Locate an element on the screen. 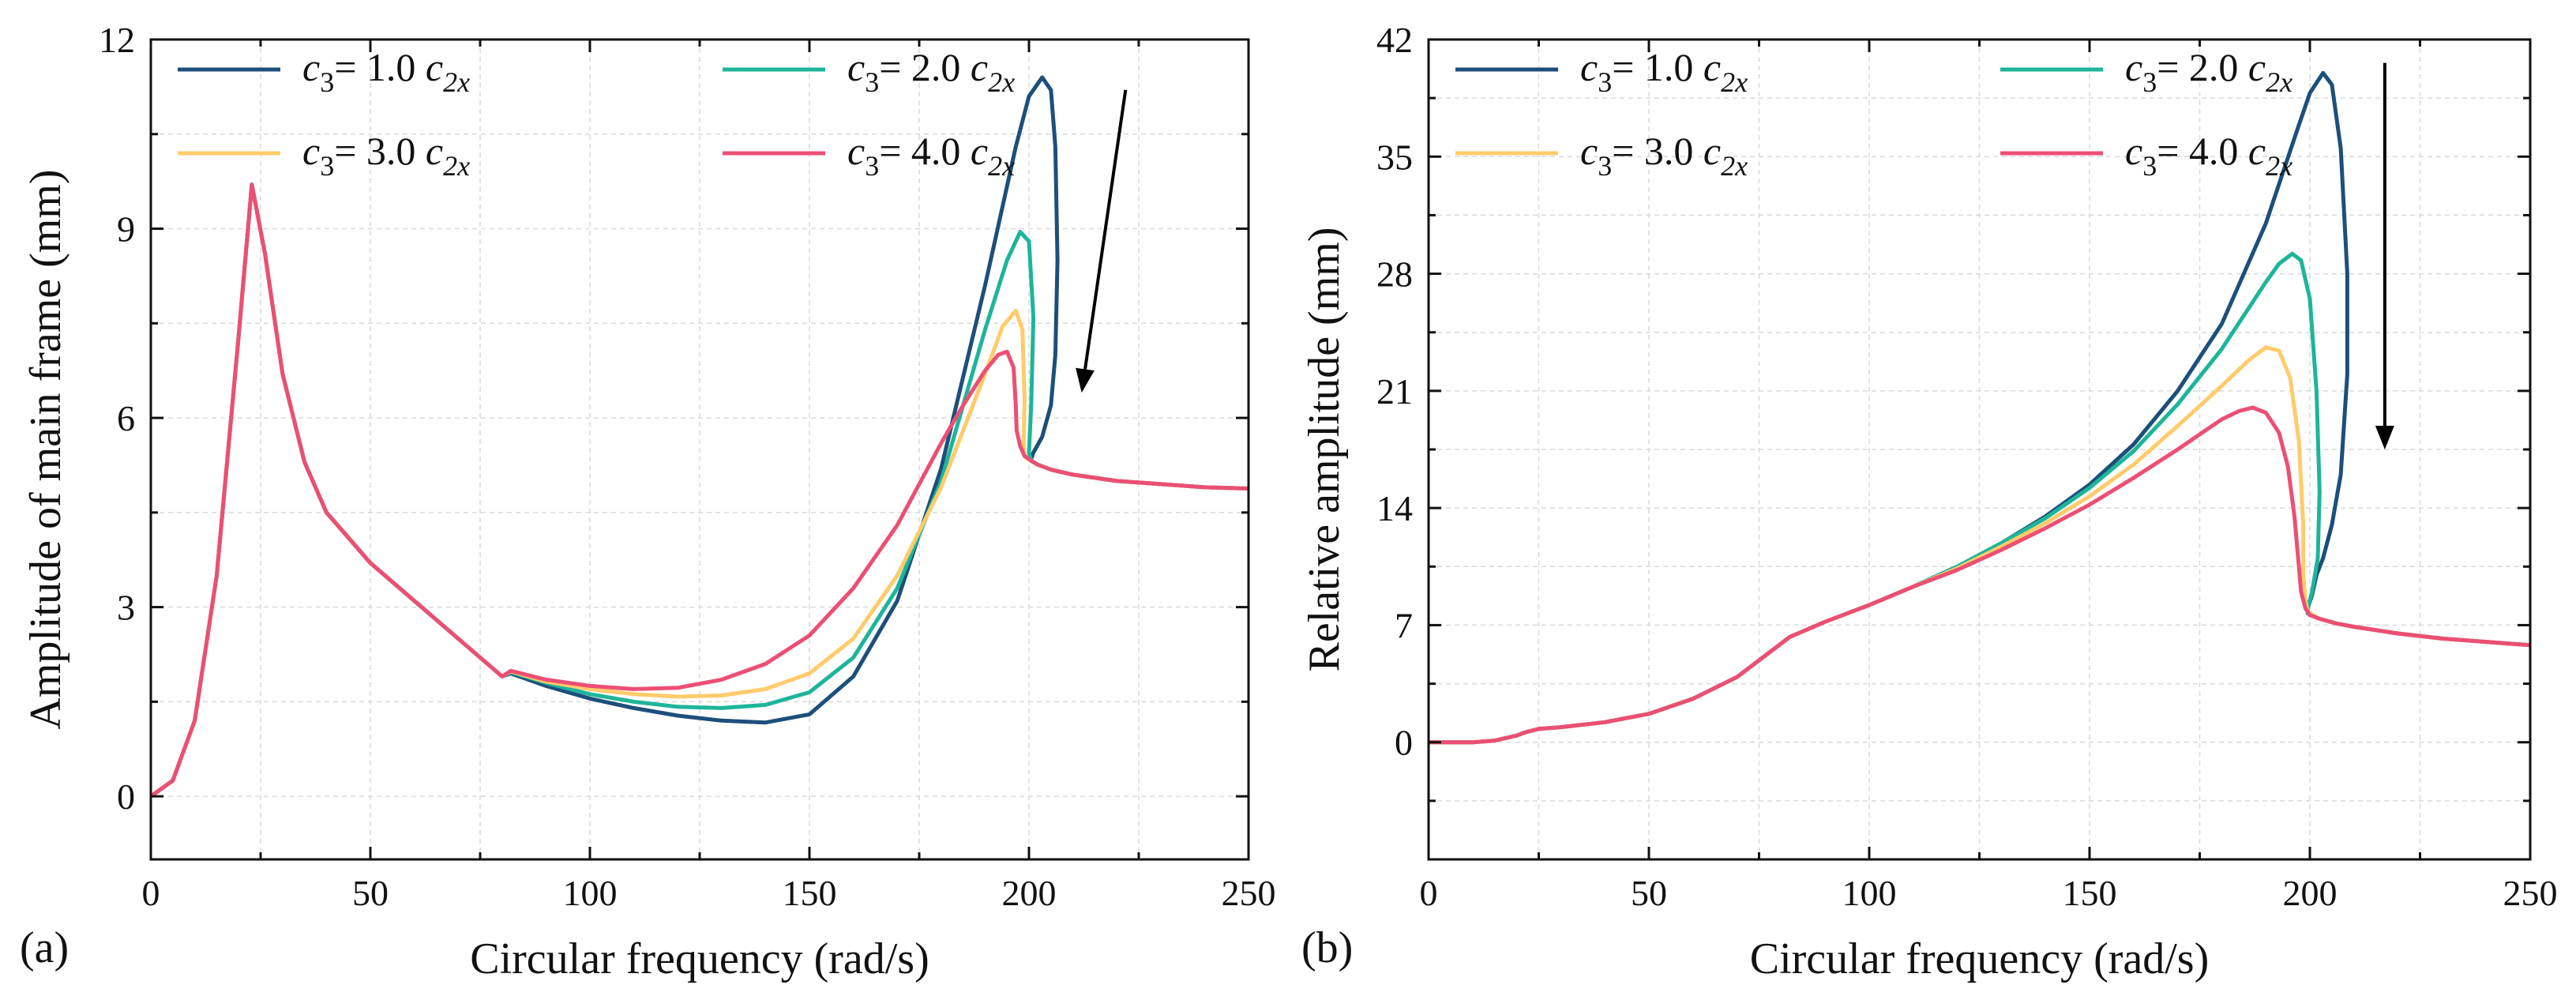 This screenshot has width=2576, height=1000. chart-b-y-tick-label: 35 is located at coordinates (1394, 157).